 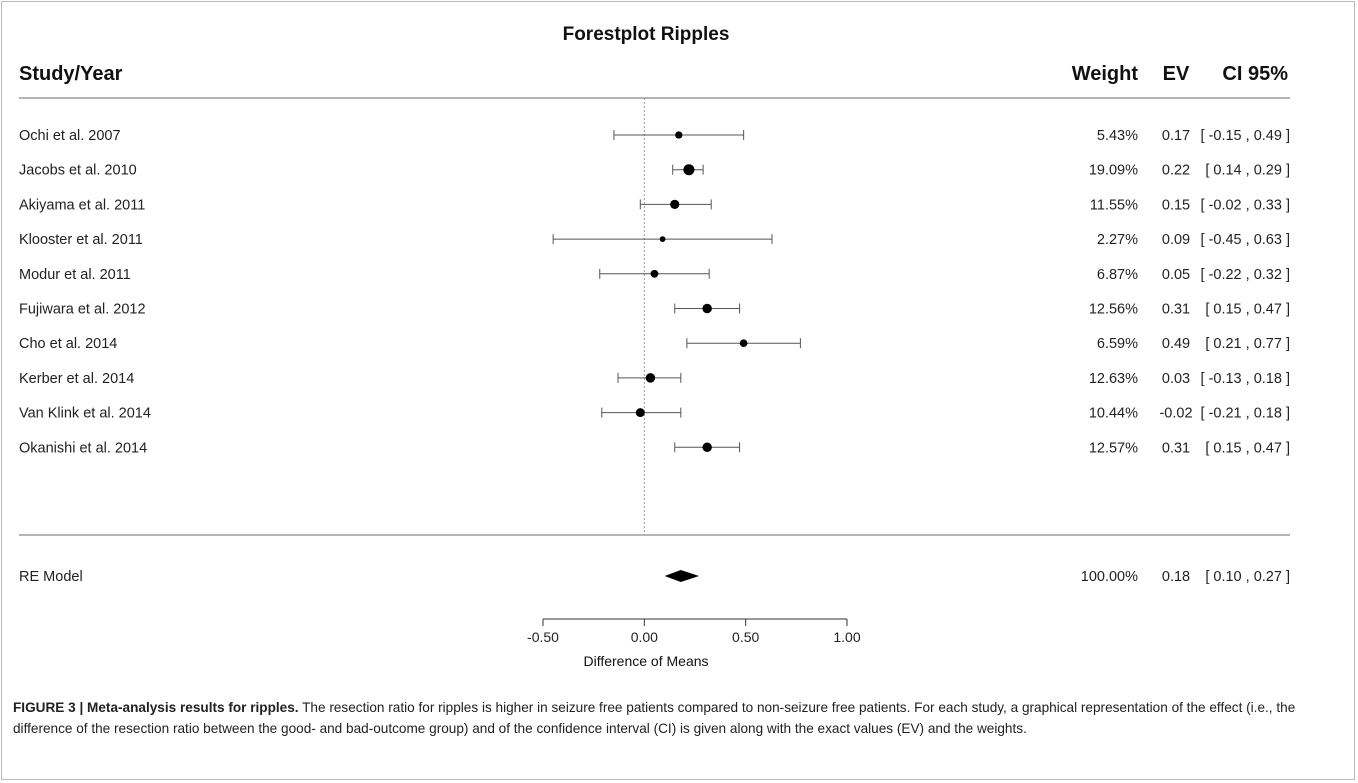 What do you see at coordinates (81, 240) in the screenshot?
I see `study-label: Klooster et al. 2011` at bounding box center [81, 240].